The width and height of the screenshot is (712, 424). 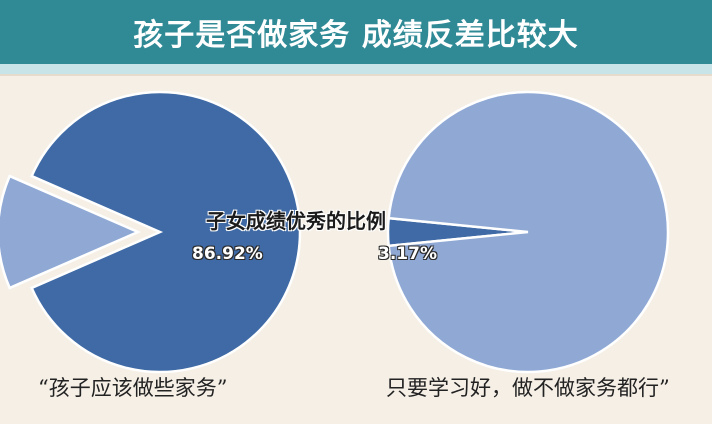 I want to click on pie-left-caption: “孩子应该做些家务”, so click(x=133, y=388).